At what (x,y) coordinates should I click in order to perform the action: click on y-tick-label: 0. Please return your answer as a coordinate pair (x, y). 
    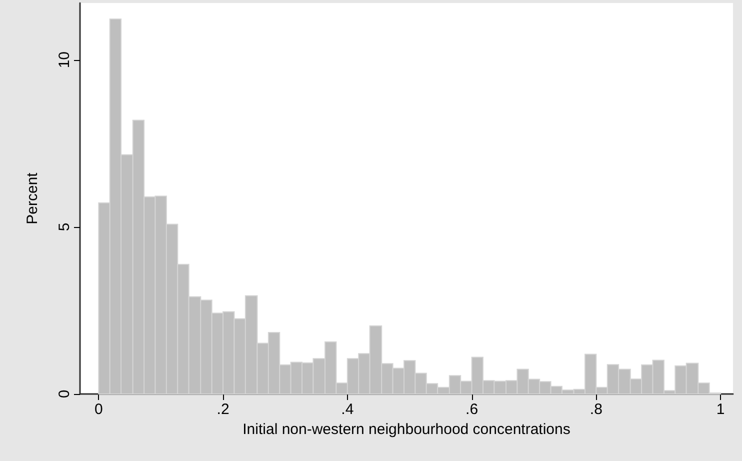
    Looking at the image, I should click on (64, 394).